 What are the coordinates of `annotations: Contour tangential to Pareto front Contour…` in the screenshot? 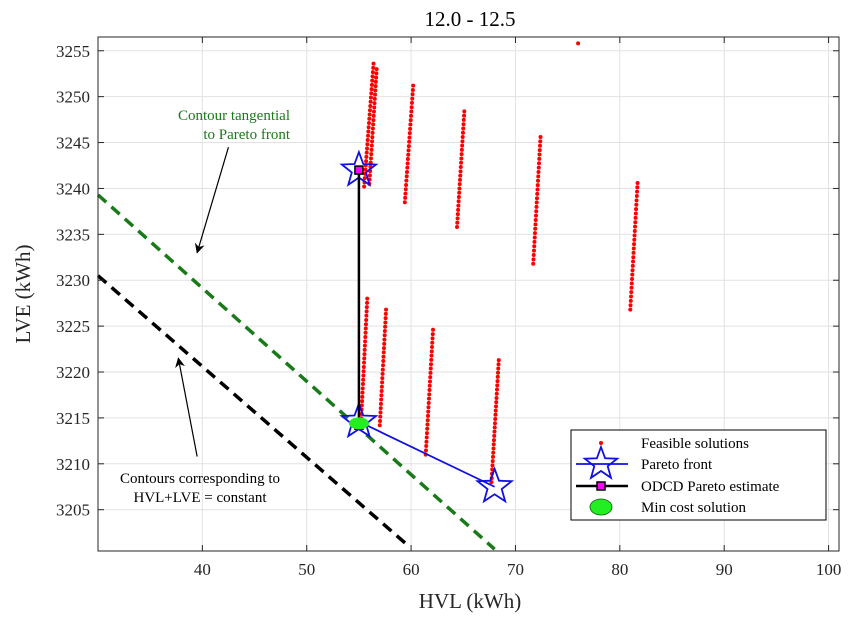 It's located at (205, 307).